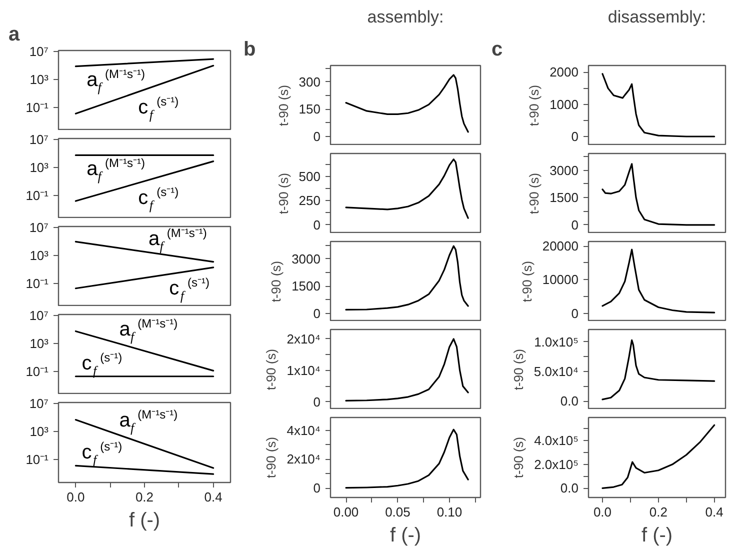 Image resolution: width=735 pixels, height=555 pixels. I want to click on text: c, so click(497, 49).